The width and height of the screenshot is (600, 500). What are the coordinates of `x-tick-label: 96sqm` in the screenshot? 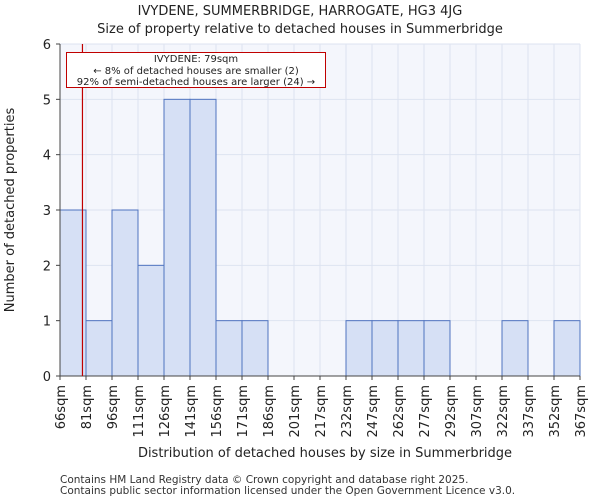 It's located at (113, 407).